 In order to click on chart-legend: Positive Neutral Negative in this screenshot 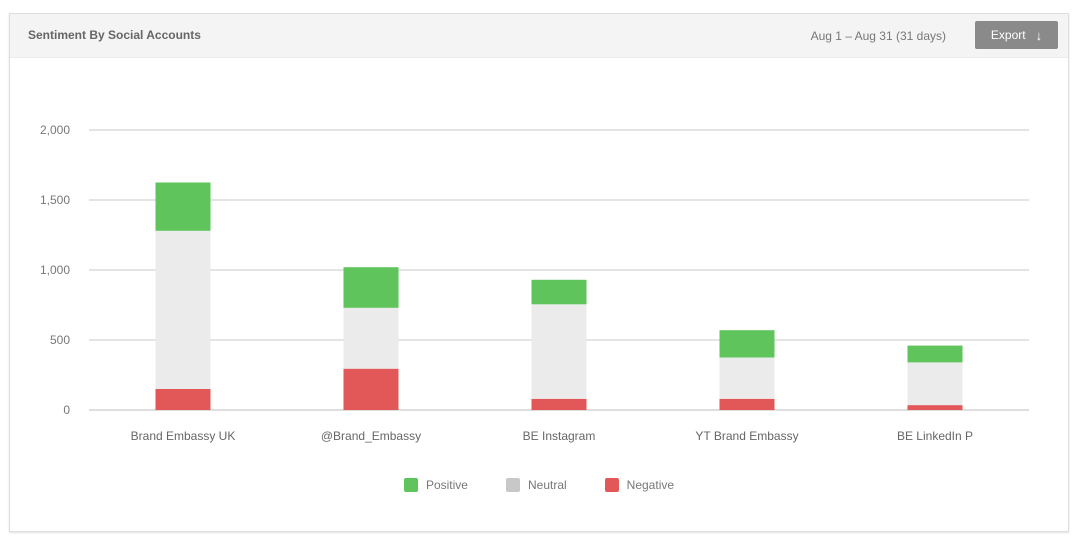, I will do `click(539, 485)`.